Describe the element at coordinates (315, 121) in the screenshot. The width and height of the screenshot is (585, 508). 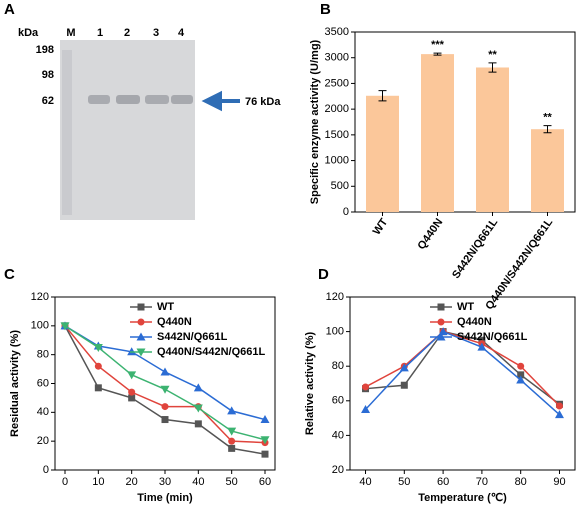
I see `y-axis-label: Specific enzyme activity (U/mg)` at that location.